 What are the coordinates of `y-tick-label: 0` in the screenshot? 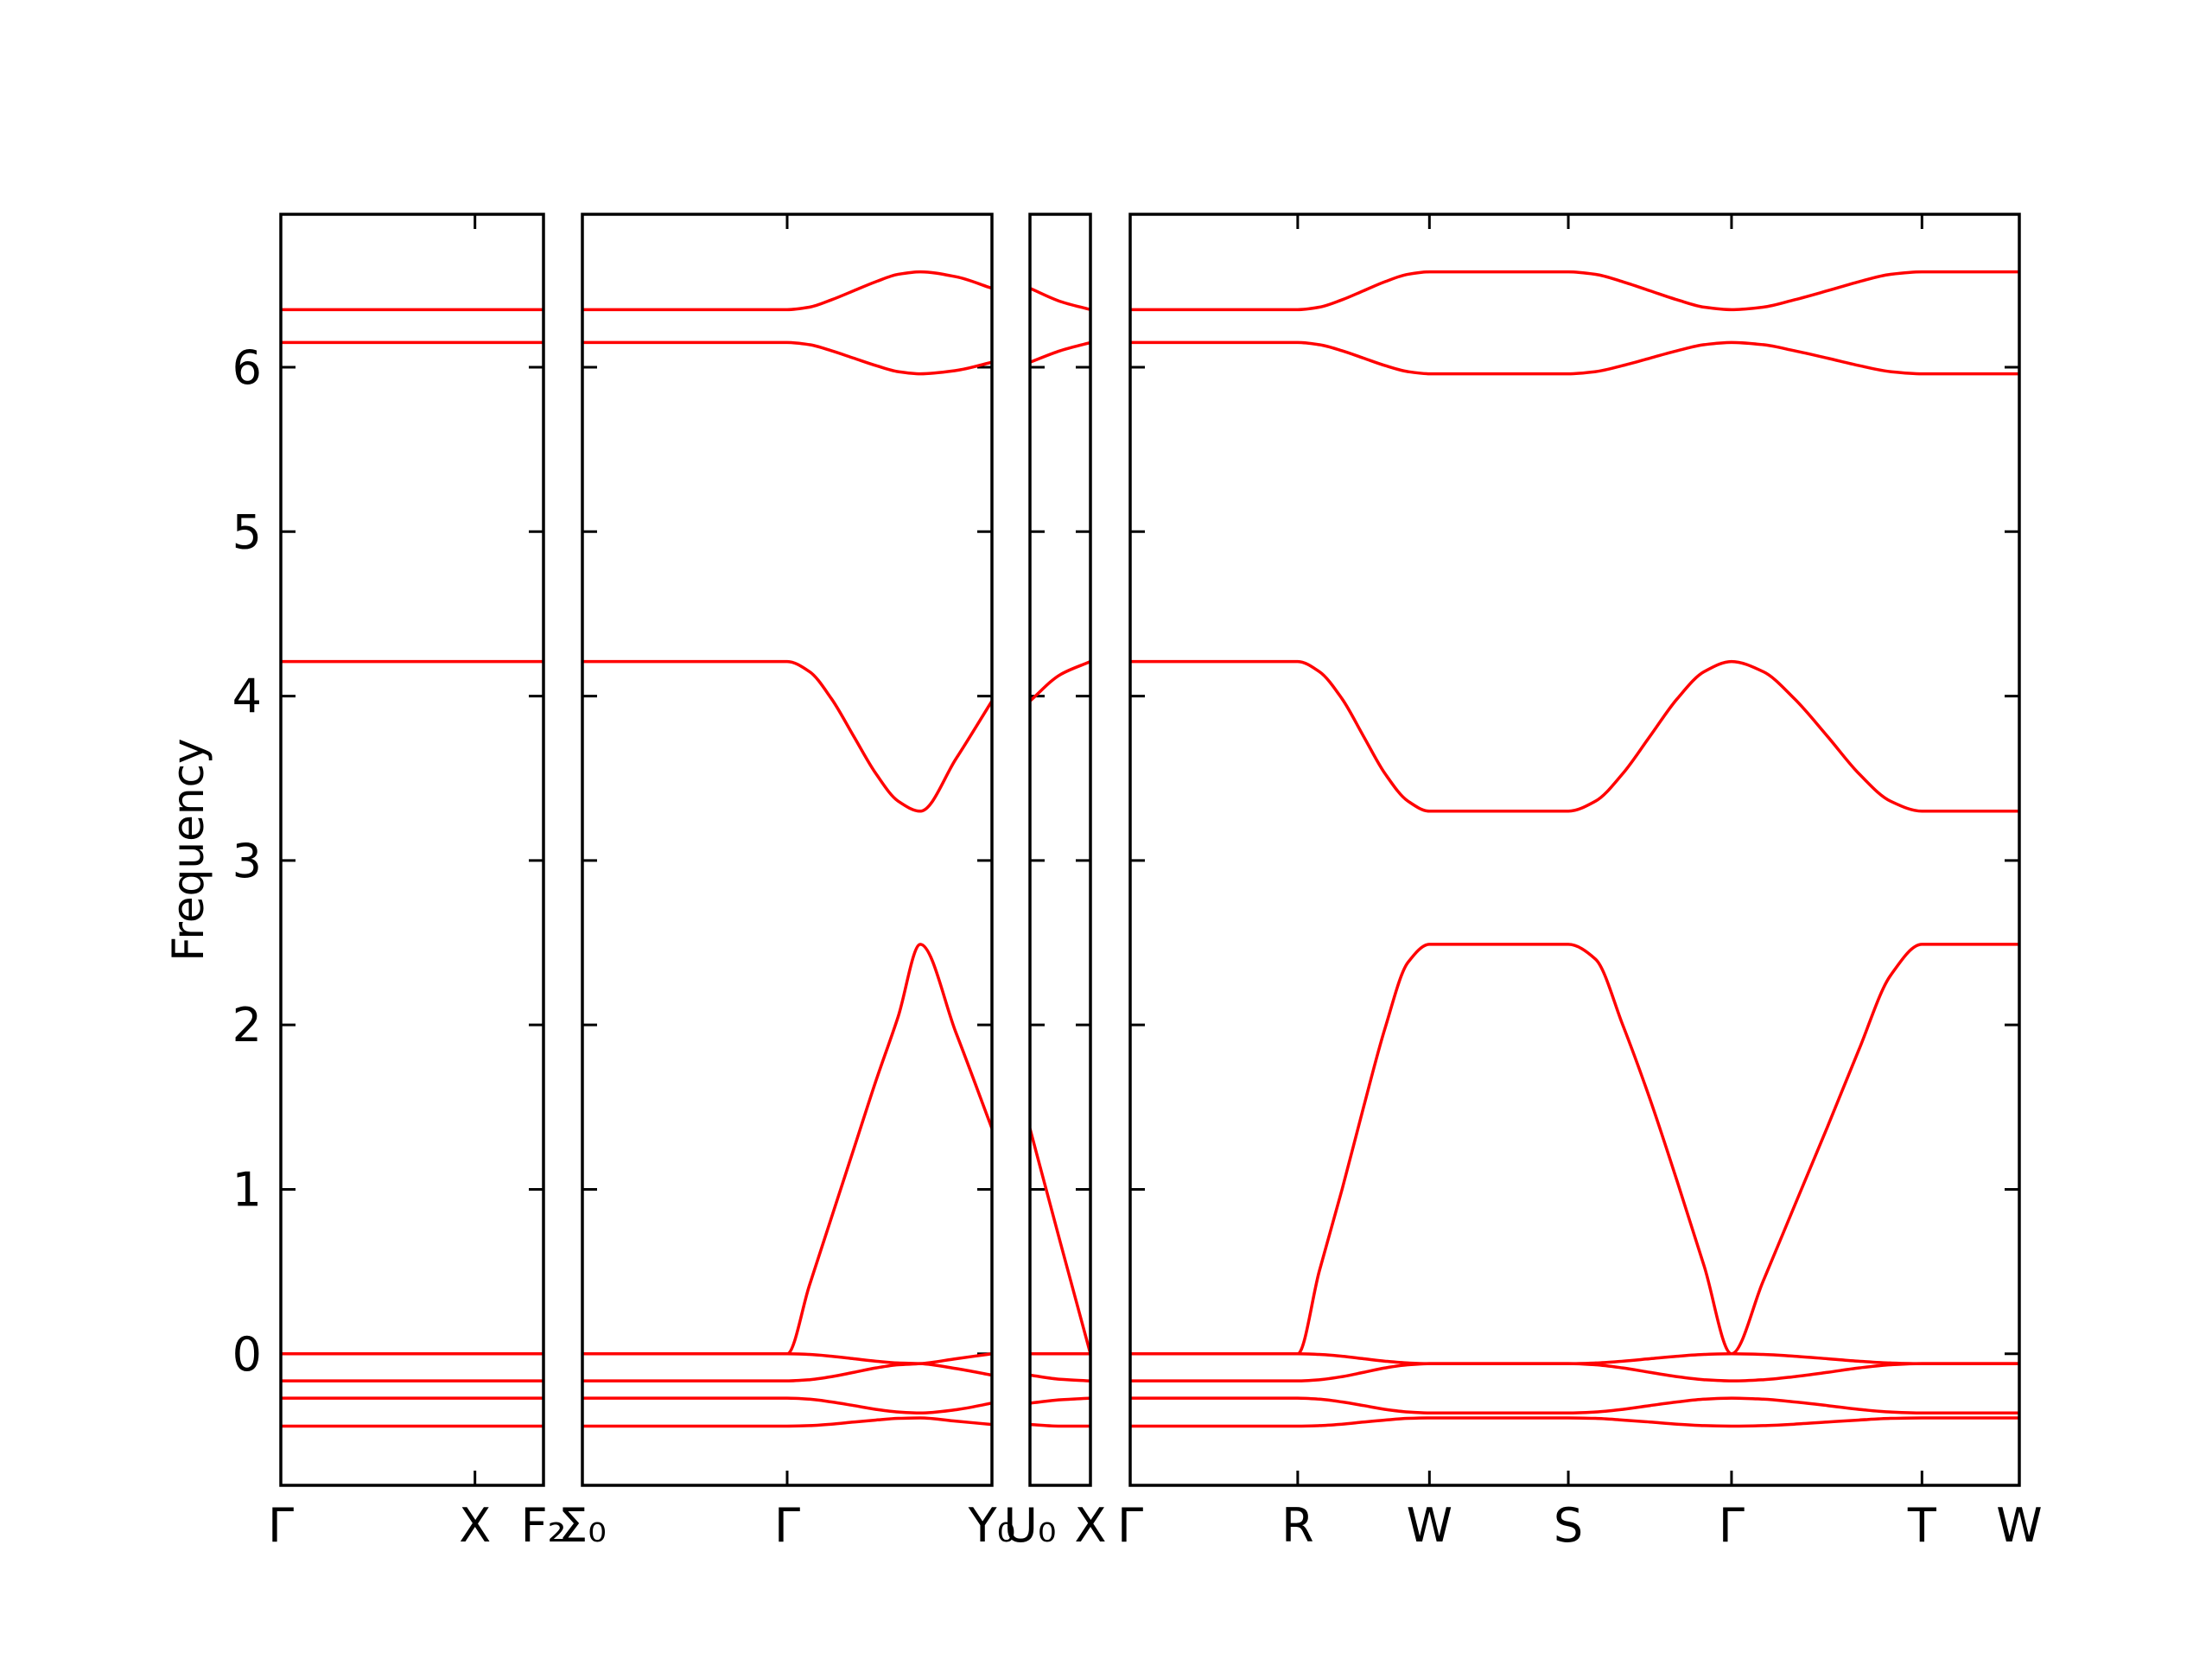 It's located at (247, 1354).